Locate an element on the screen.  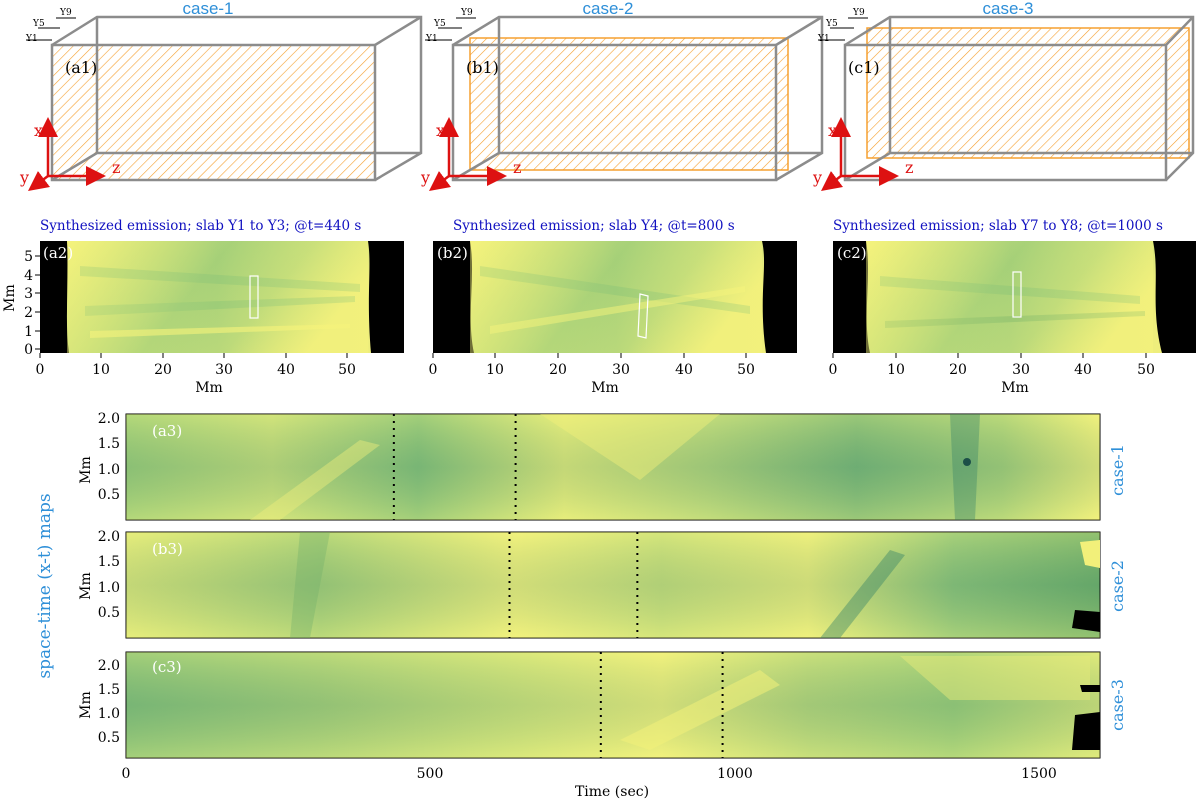
xt-case-label-a3: case-1 is located at coordinates (1117, 470).